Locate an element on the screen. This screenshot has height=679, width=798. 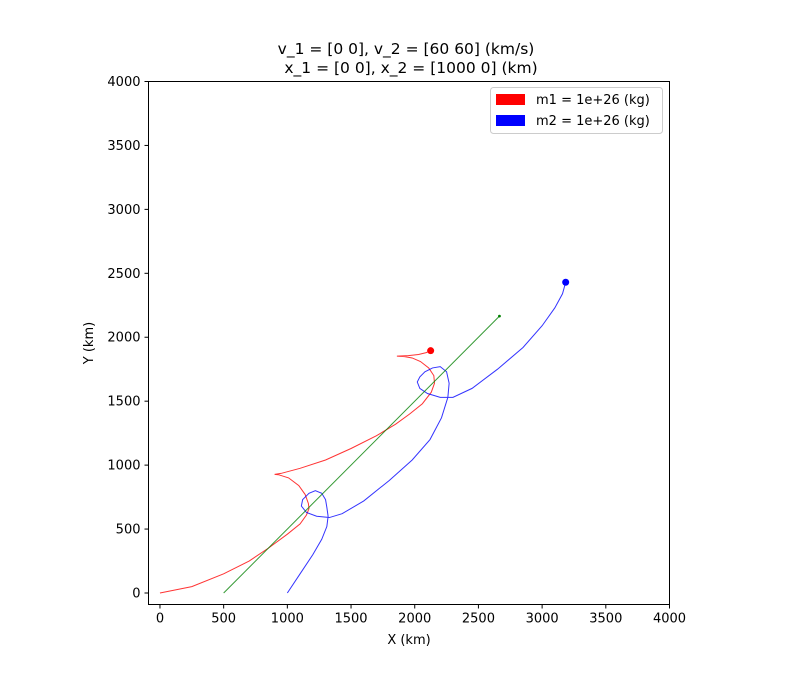
x-tick-label: 2000 is located at coordinates (414, 619).